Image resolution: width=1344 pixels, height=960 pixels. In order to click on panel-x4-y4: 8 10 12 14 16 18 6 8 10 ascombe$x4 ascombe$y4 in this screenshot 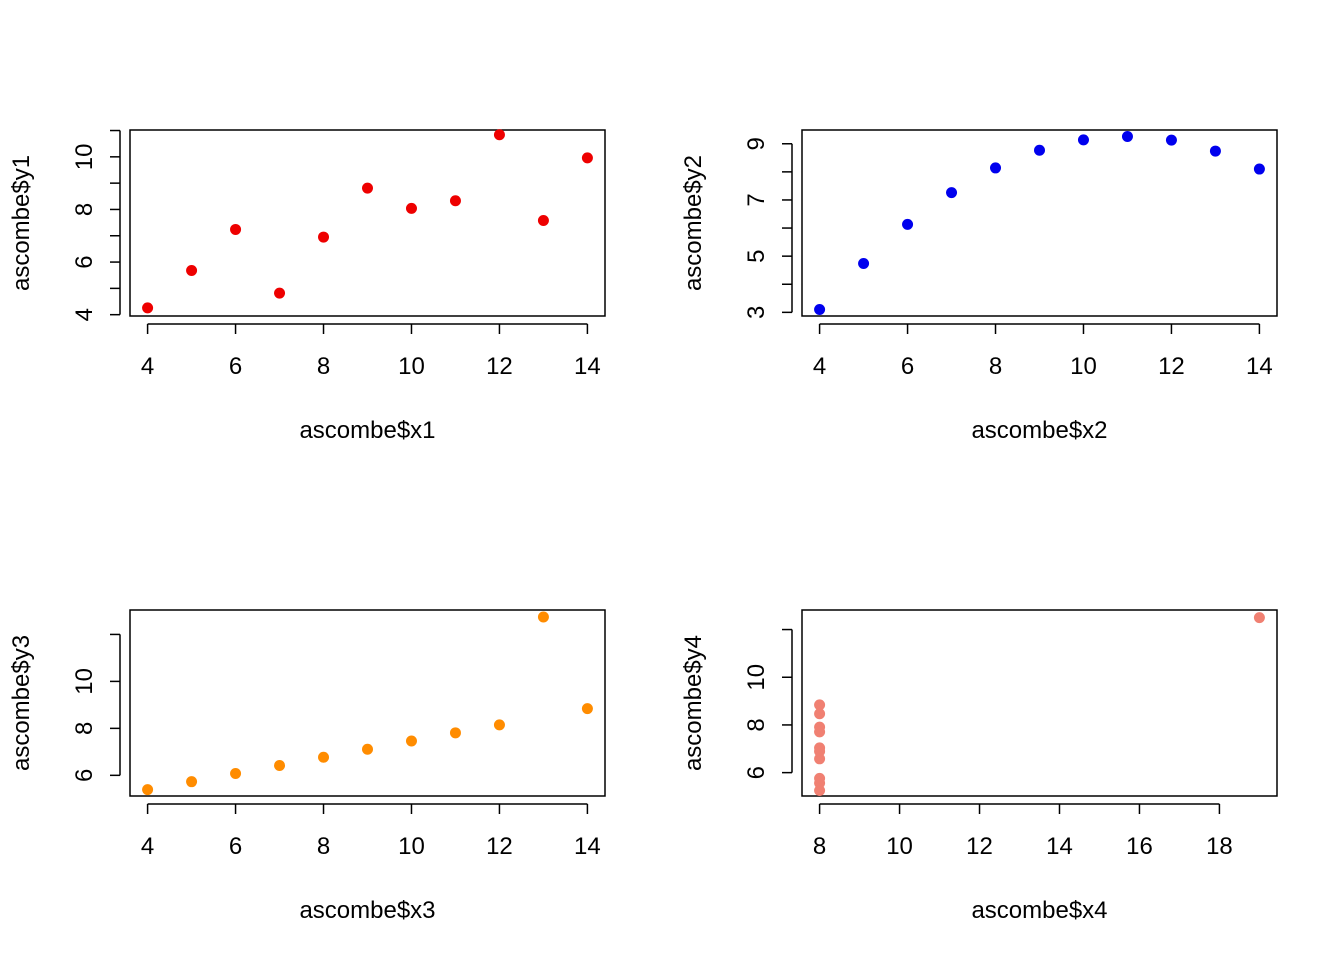, I will do `click(979, 766)`.